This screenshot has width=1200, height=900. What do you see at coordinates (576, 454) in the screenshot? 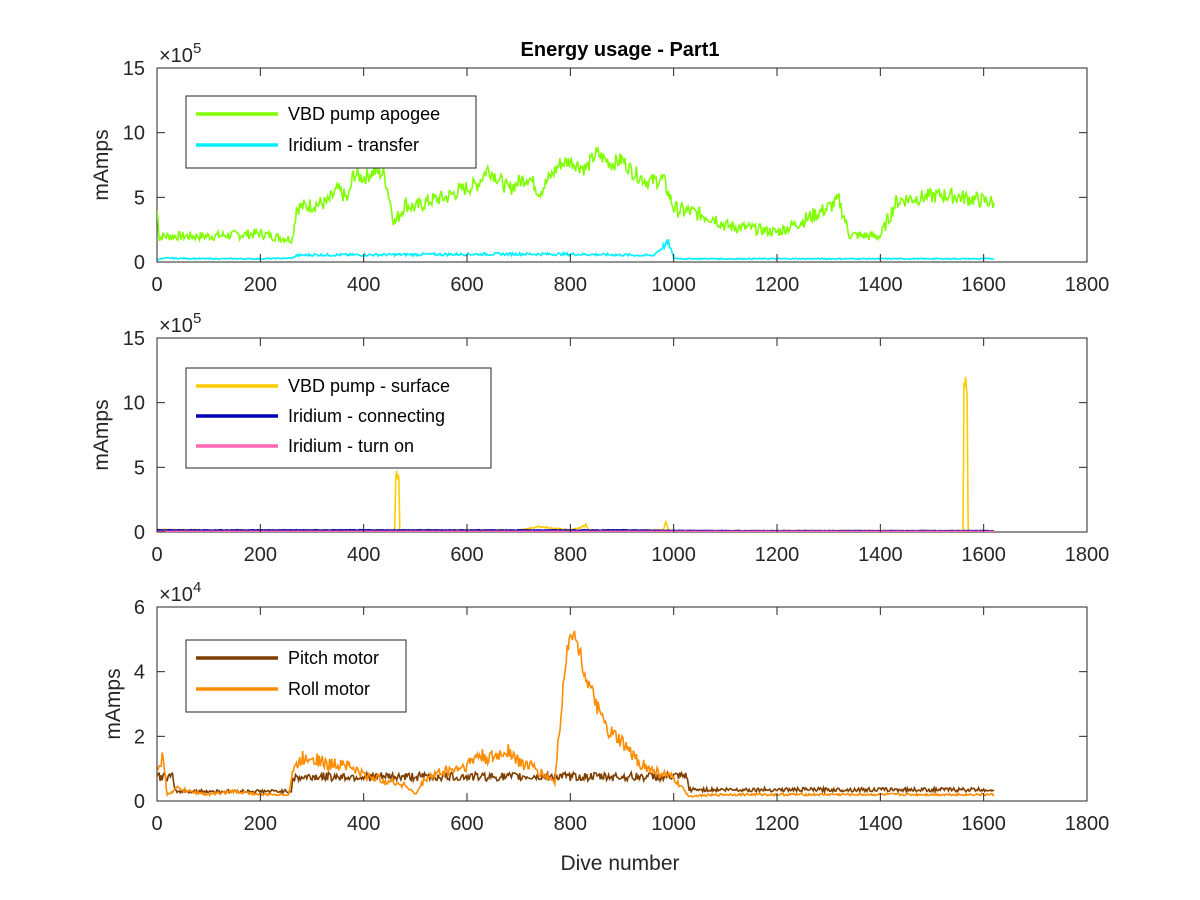
I see `panel-2-series` at bounding box center [576, 454].